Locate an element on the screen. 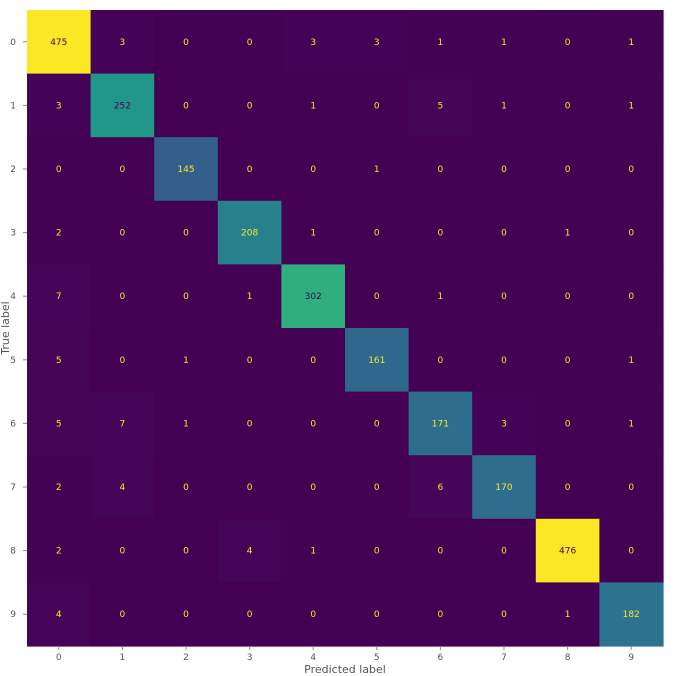 This screenshot has width=674, height=676. cell-value-label: 4 is located at coordinates (250, 552).